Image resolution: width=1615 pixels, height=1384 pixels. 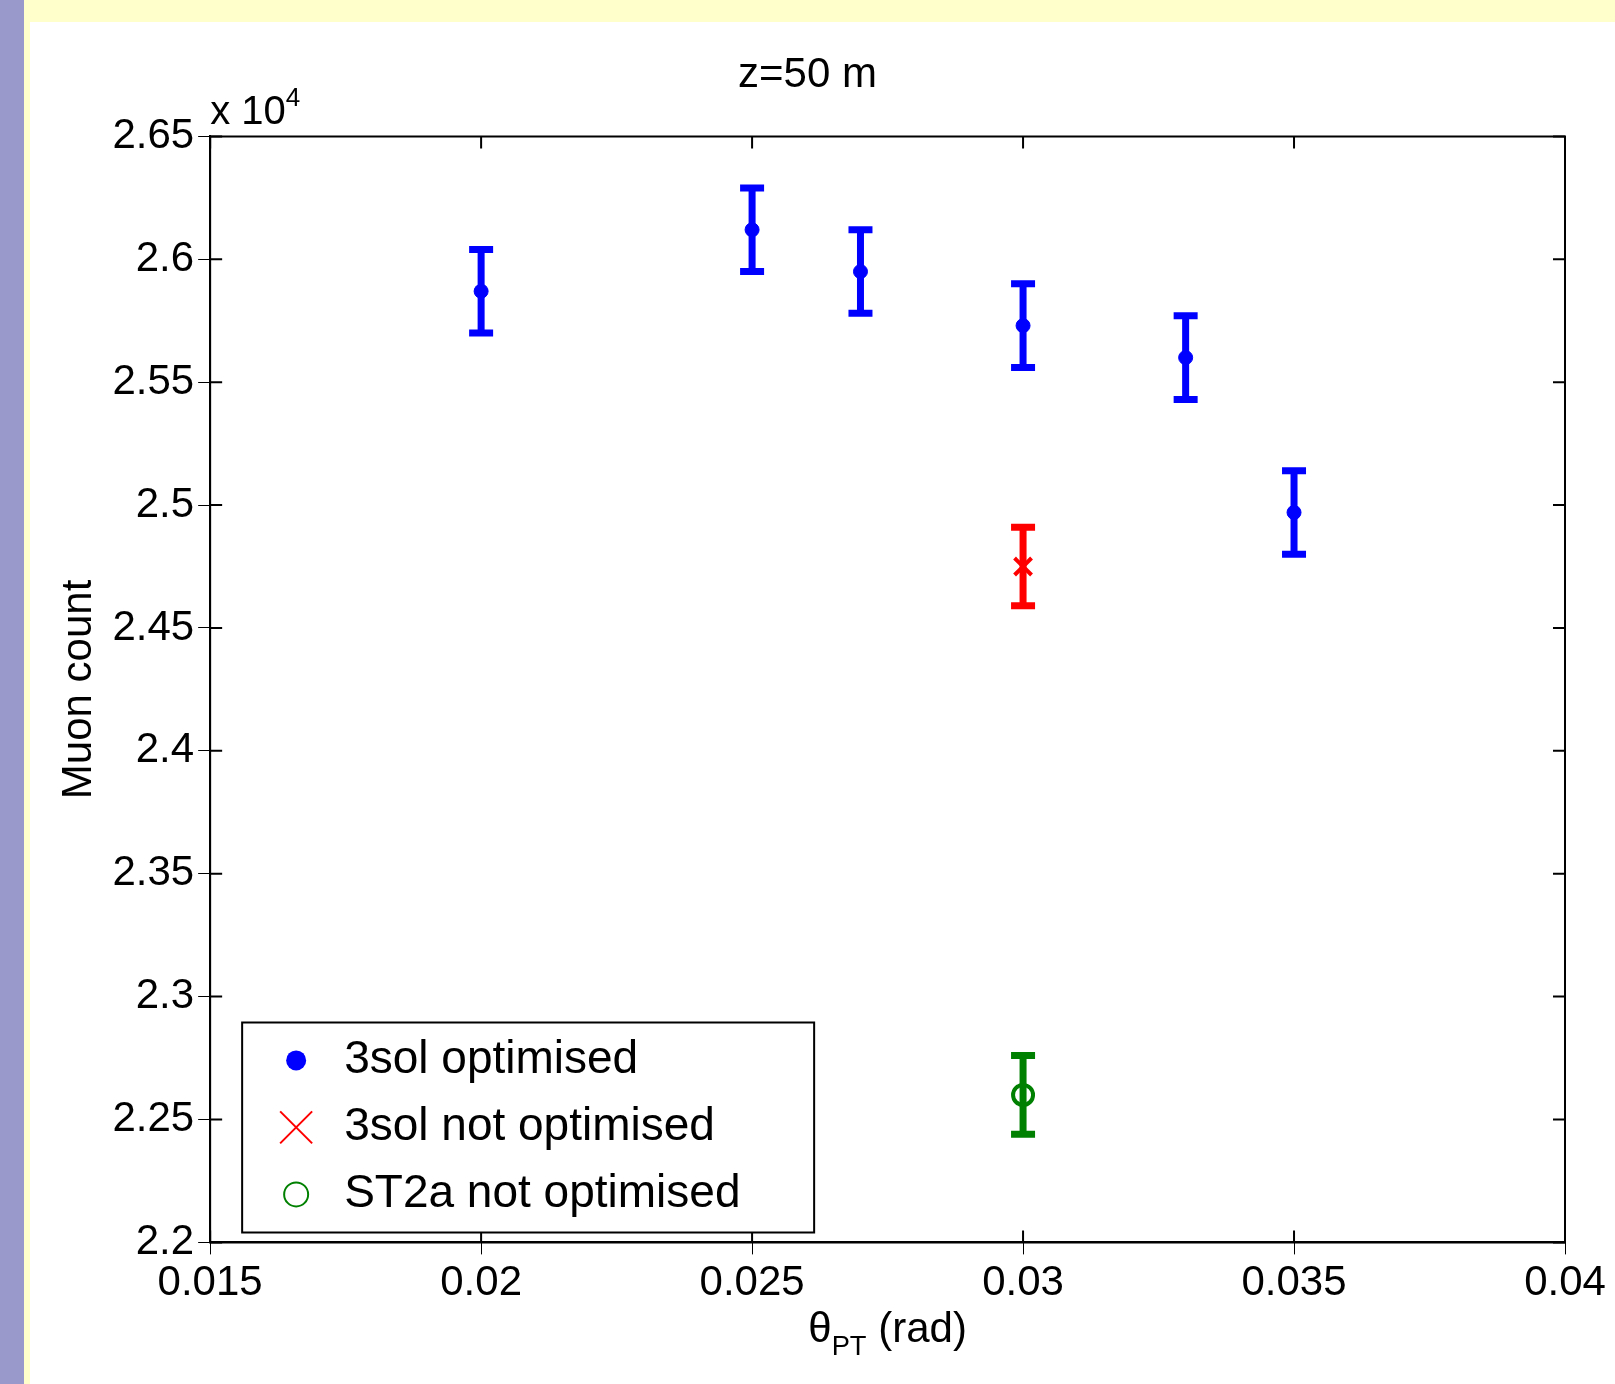 What do you see at coordinates (1565, 1281) in the screenshot?
I see `x-tick-label: 0.04` at bounding box center [1565, 1281].